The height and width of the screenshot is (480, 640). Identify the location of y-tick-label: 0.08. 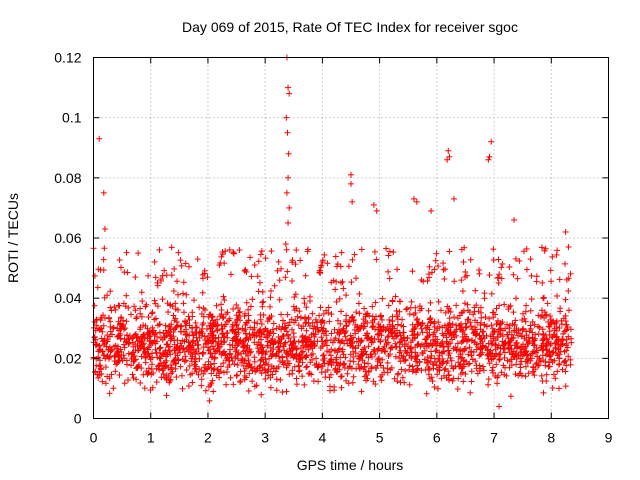
(67, 178).